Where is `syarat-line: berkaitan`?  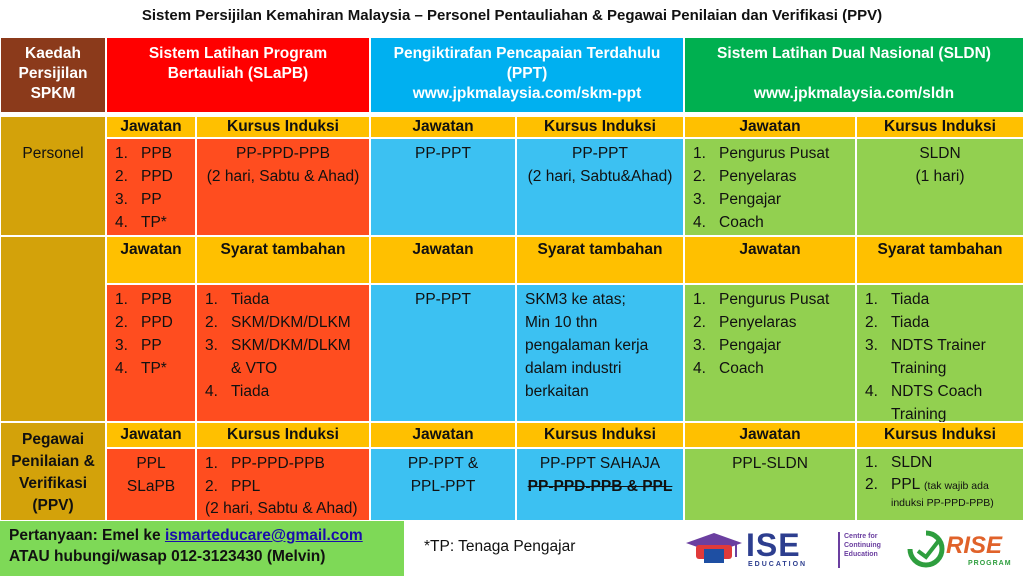 syarat-line: berkaitan is located at coordinates (557, 391).